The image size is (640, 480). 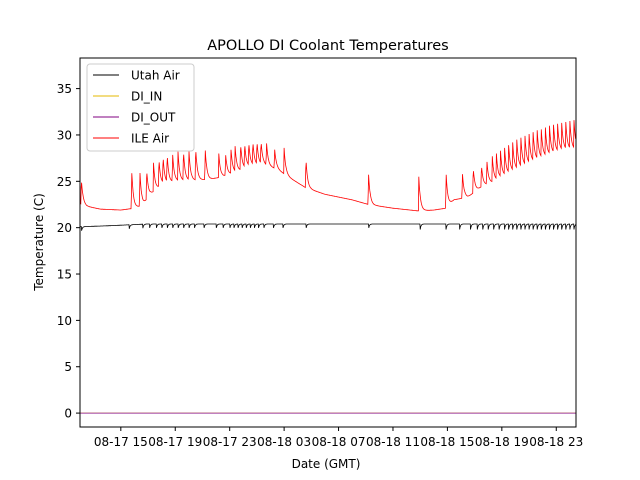 I want to click on legend-item: DI_OUT, so click(x=134, y=118).